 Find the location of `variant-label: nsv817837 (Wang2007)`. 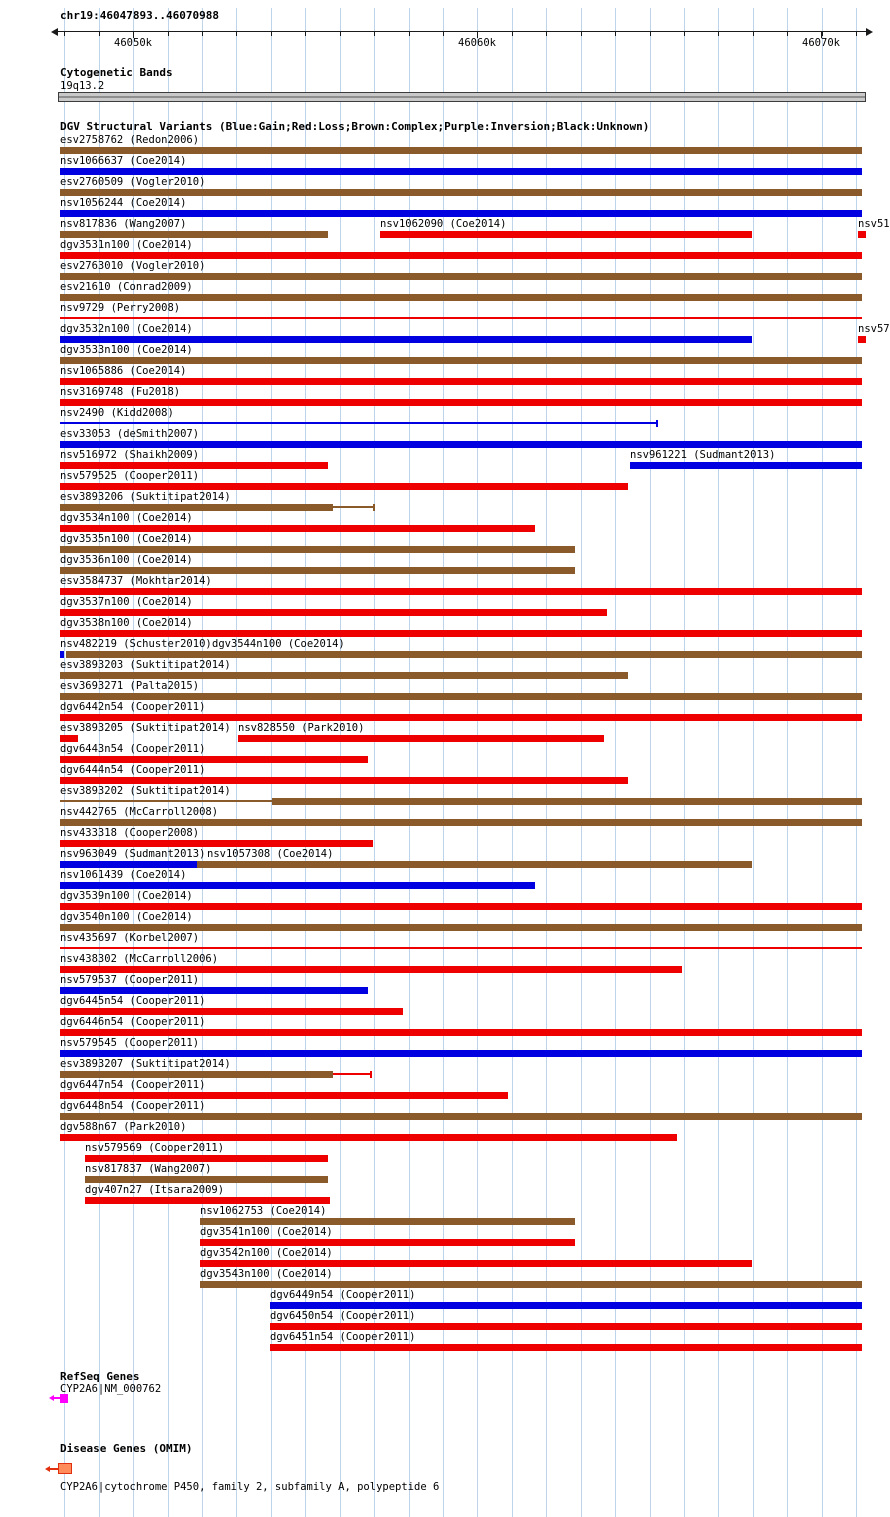

variant-label: nsv817837 (Wang2007) is located at coordinates (148, 1169).